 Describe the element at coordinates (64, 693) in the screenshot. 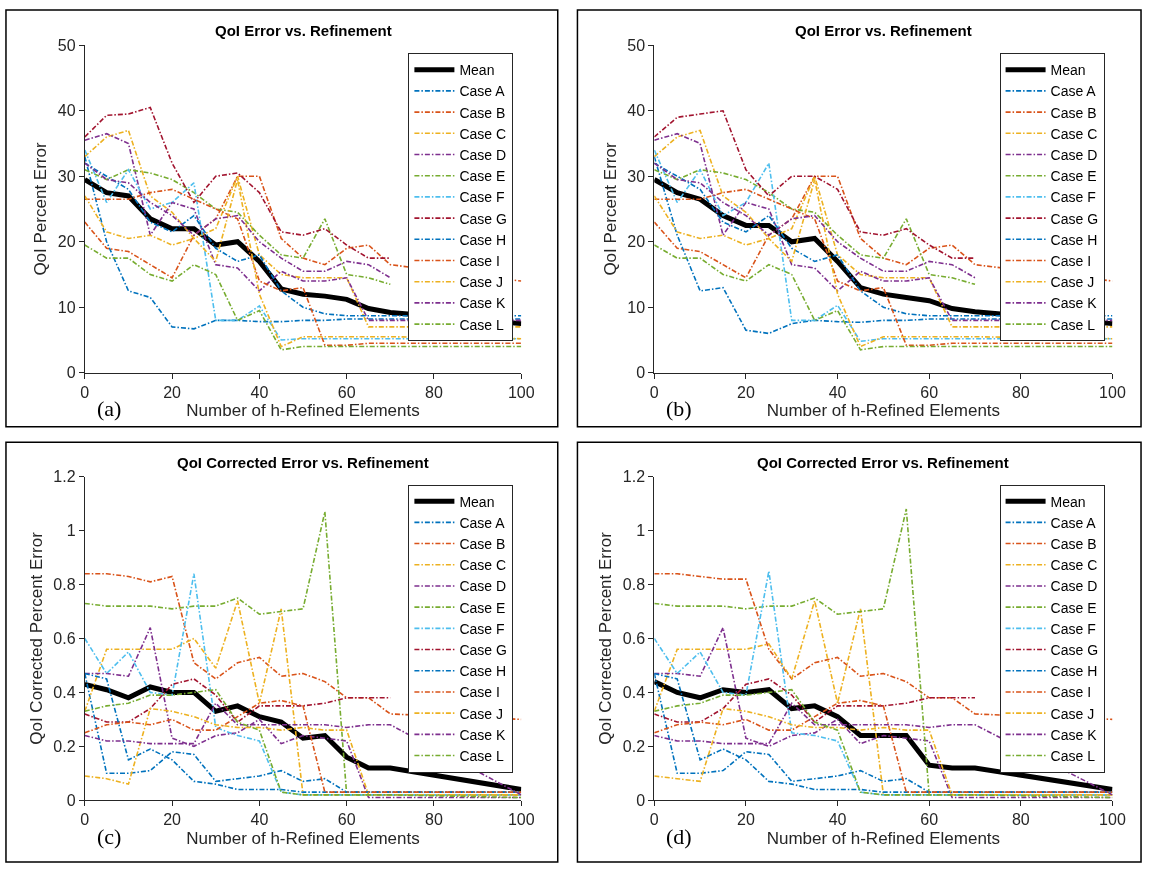

I see `y-tick-label: 0.4` at that location.